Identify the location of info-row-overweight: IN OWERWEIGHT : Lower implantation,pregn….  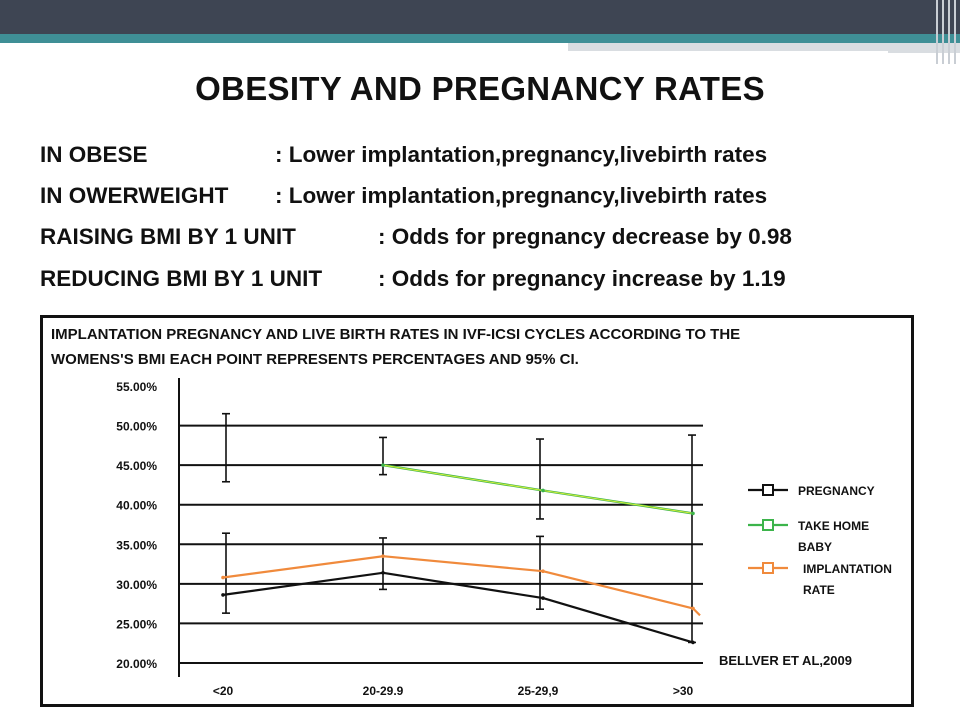
(480, 198).